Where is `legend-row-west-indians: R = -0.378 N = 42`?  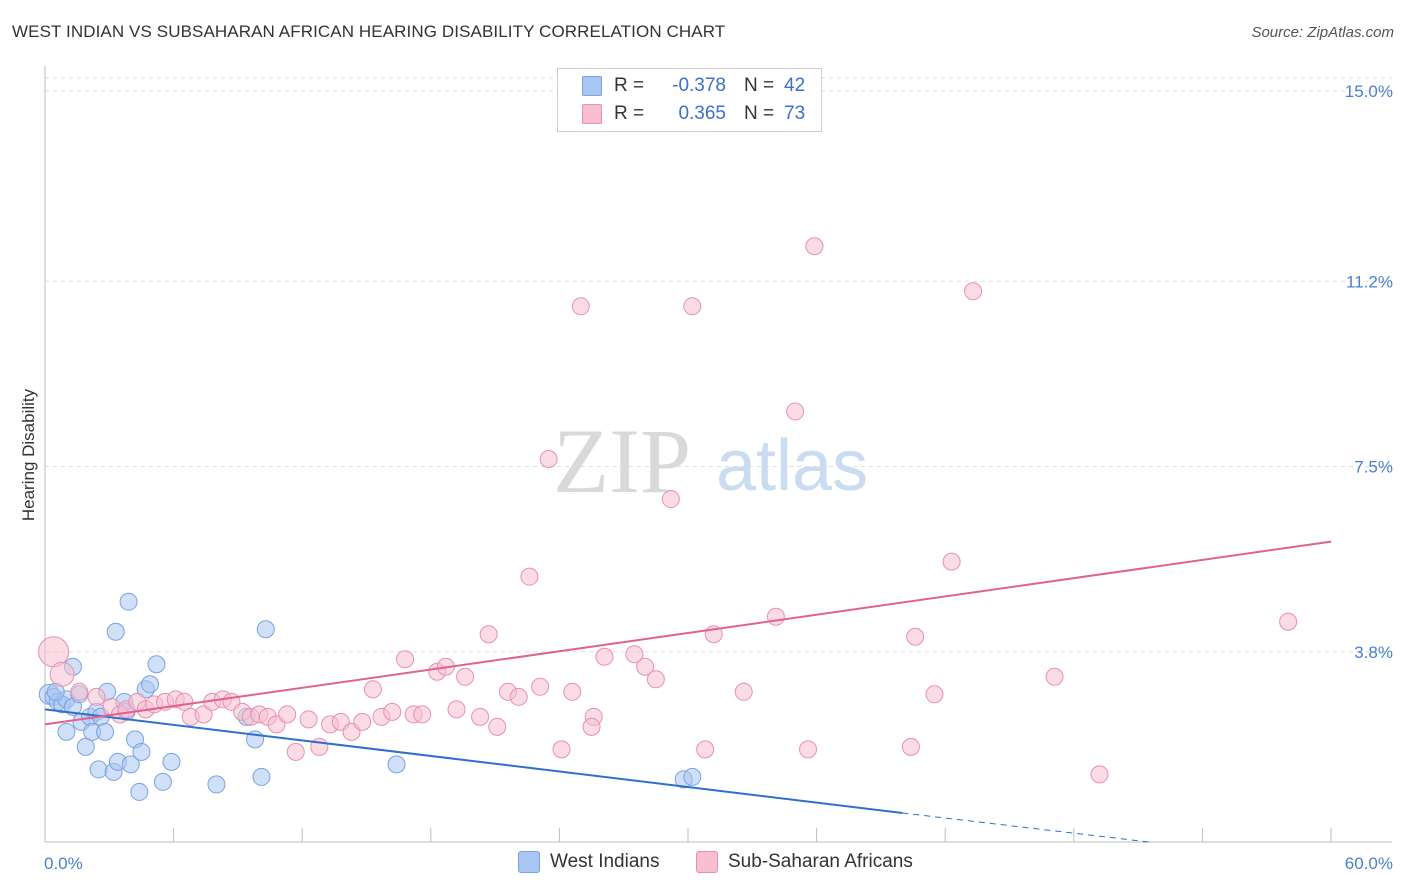 legend-row-west-indians: R = -0.378 N = 42 is located at coordinates (693, 86).